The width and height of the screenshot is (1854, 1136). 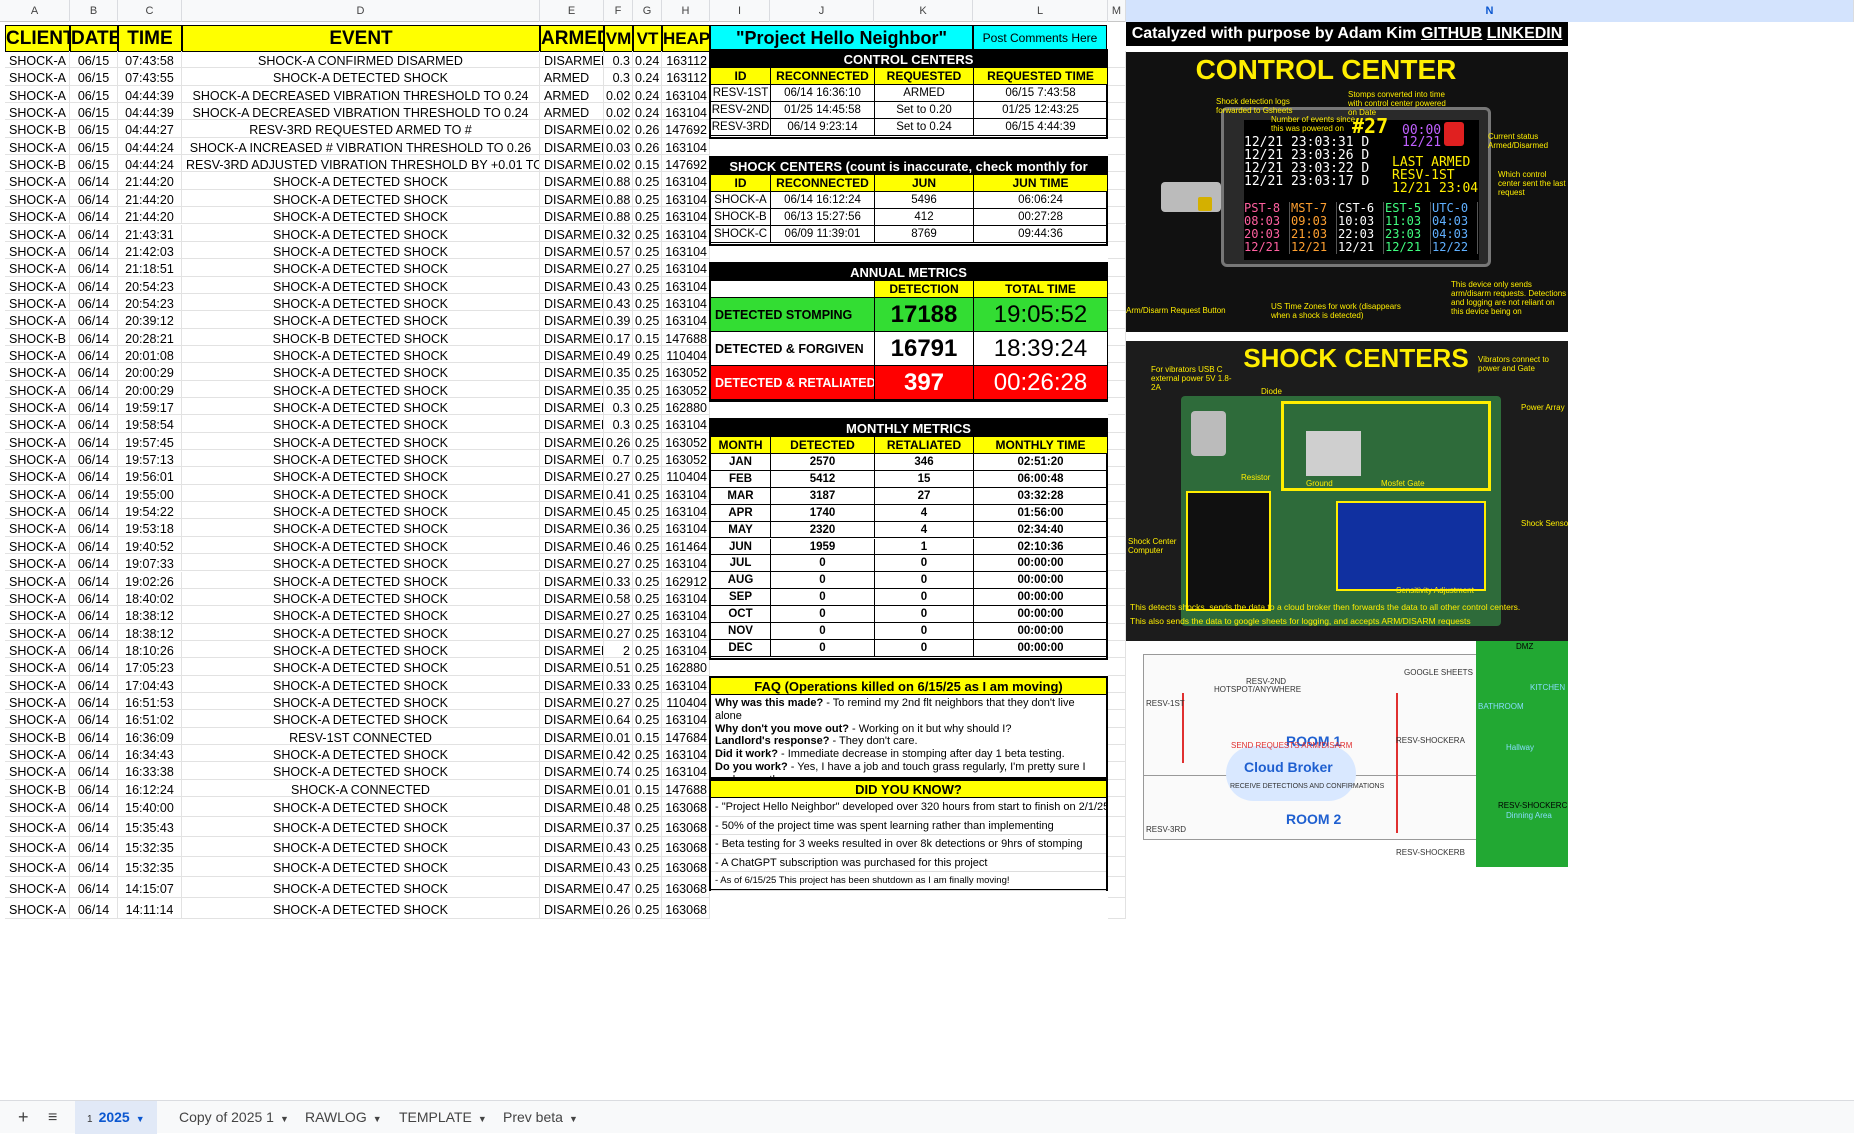 I want to click on cell-time: 21:18:51, so click(x=150, y=268).